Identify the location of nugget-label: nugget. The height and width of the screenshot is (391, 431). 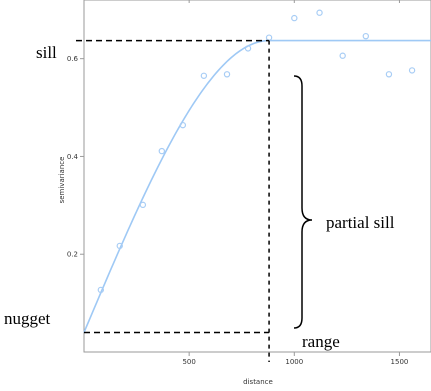
(27, 318).